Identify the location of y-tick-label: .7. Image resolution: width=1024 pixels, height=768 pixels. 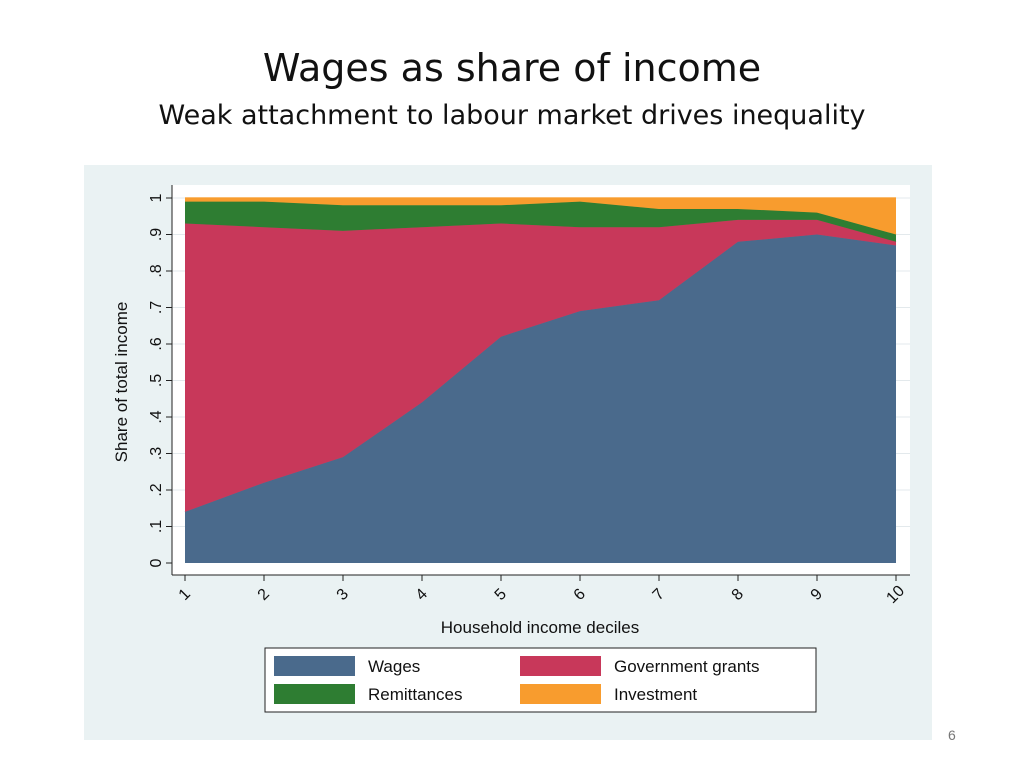
(156, 307).